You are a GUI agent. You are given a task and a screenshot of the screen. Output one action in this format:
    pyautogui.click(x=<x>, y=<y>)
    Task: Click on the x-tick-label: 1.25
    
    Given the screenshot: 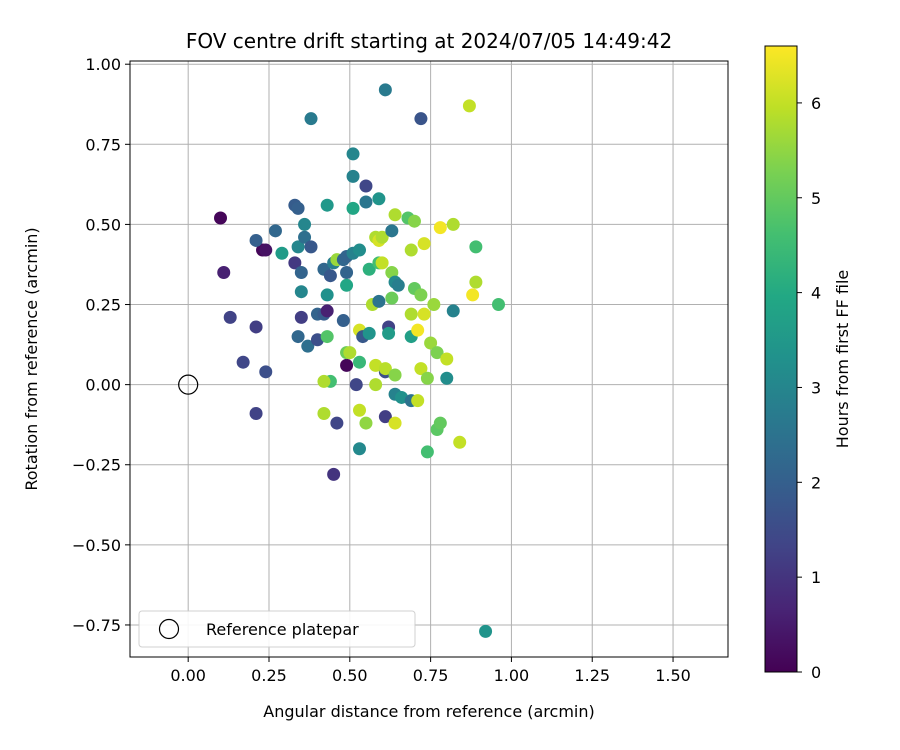 What is the action you would take?
    pyautogui.click(x=592, y=675)
    